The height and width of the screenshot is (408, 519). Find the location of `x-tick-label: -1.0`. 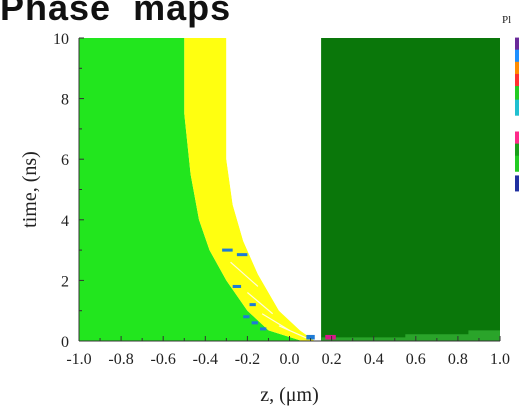

x-tick-label: -1.0 is located at coordinates (78, 359).